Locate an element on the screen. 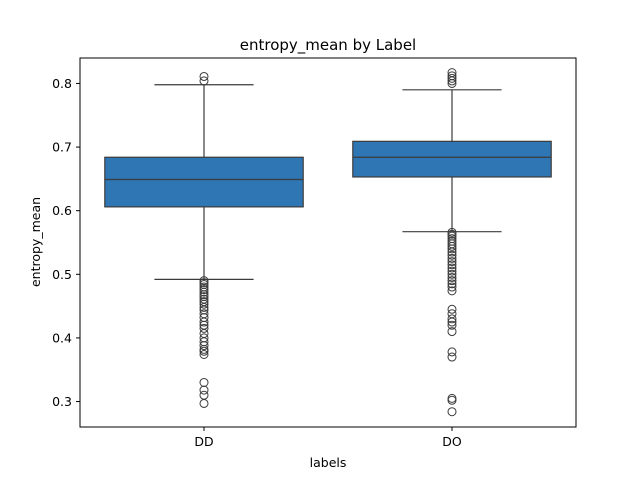 The image size is (640, 480). y-tick-label: 0.3 is located at coordinates (62, 401).